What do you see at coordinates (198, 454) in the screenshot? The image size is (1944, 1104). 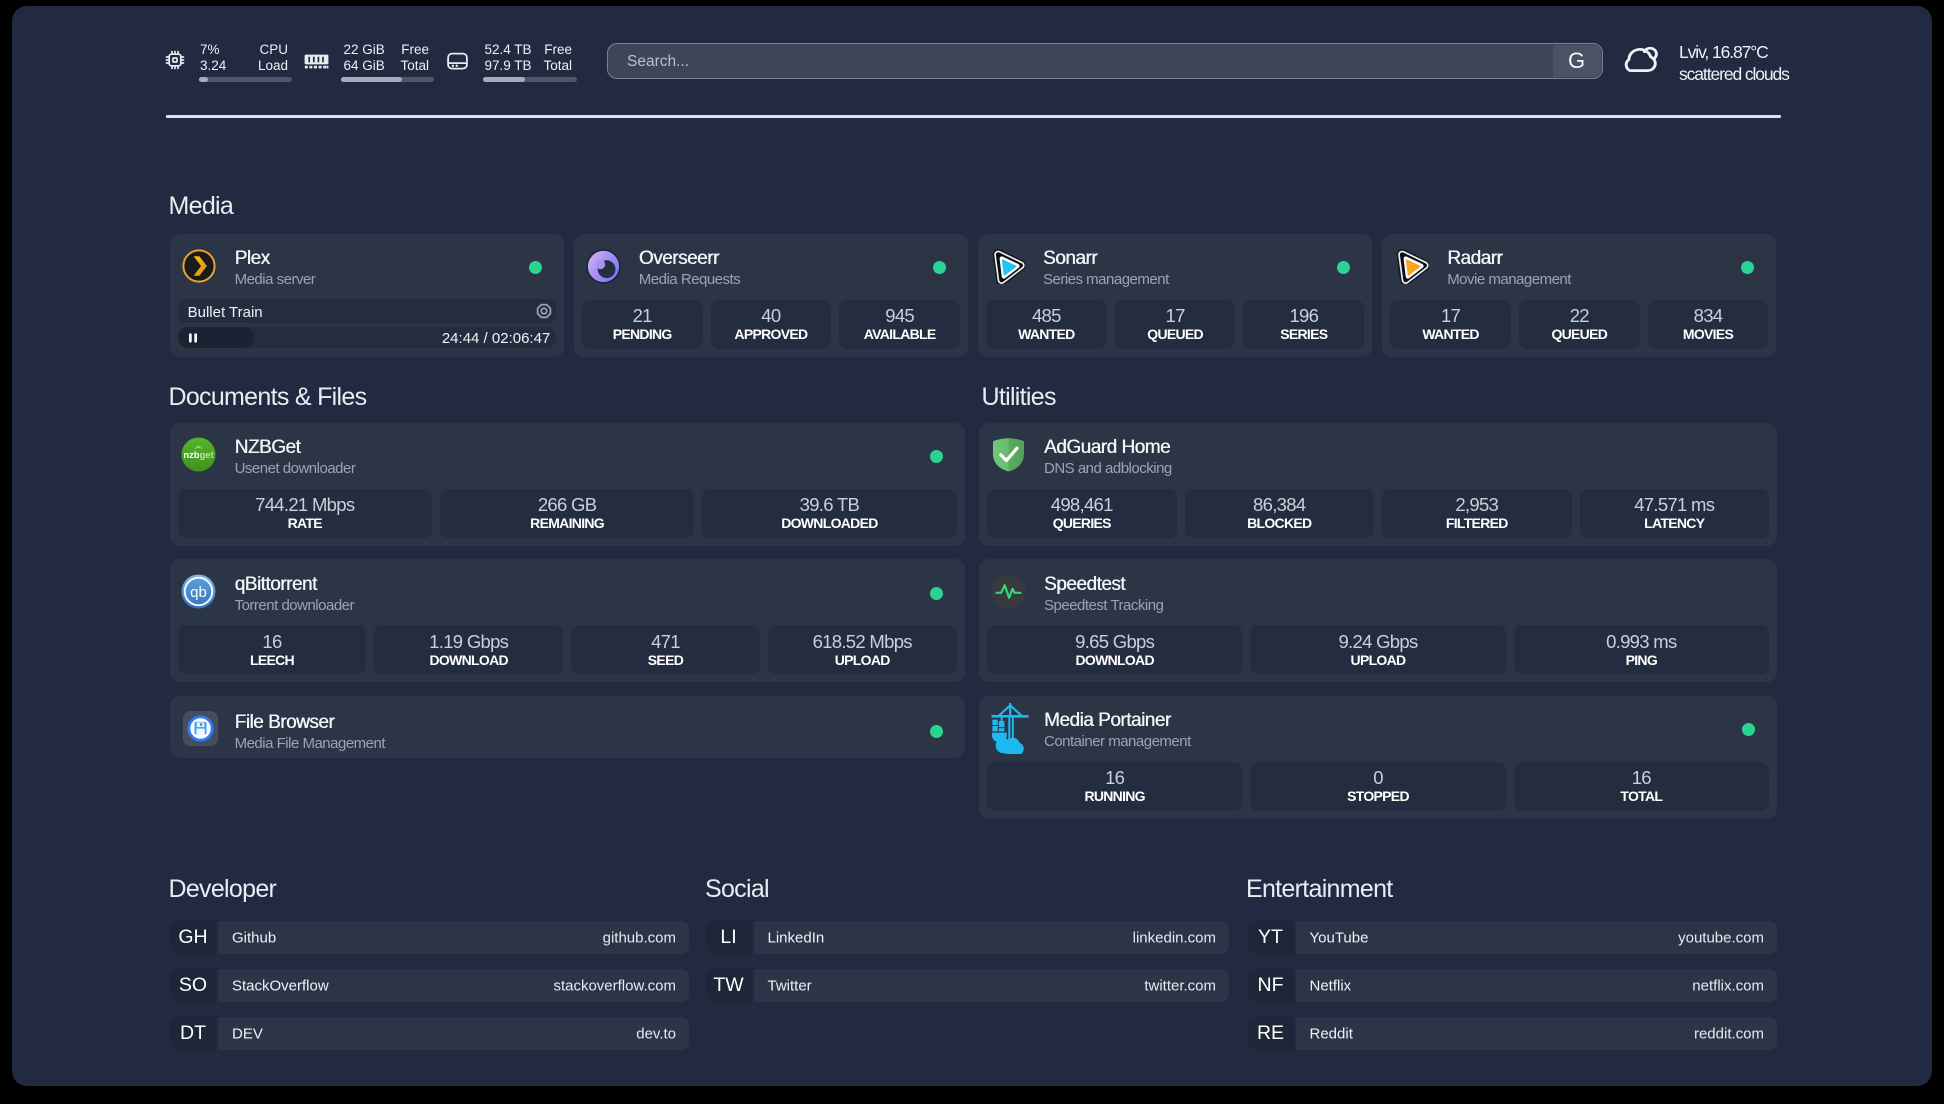 I see `svg-text: nzbget` at bounding box center [198, 454].